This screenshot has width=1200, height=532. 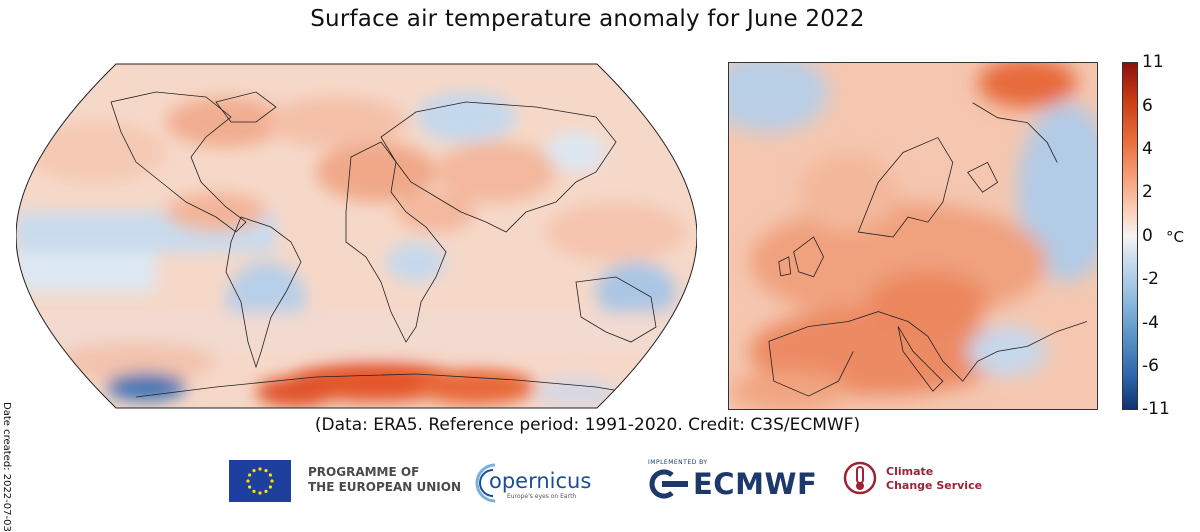 I want to click on c3s-label: Climate Change Service, so click(x=934, y=479).